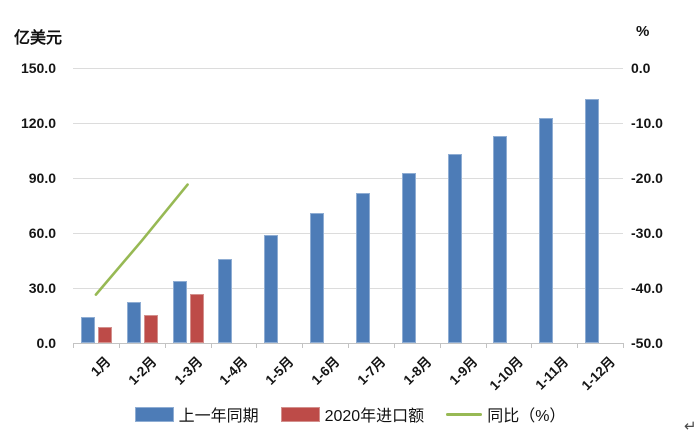 This screenshot has height=445, width=700. What do you see at coordinates (38, 68) in the screenshot?
I see `y-axis-label-left: 150.0` at bounding box center [38, 68].